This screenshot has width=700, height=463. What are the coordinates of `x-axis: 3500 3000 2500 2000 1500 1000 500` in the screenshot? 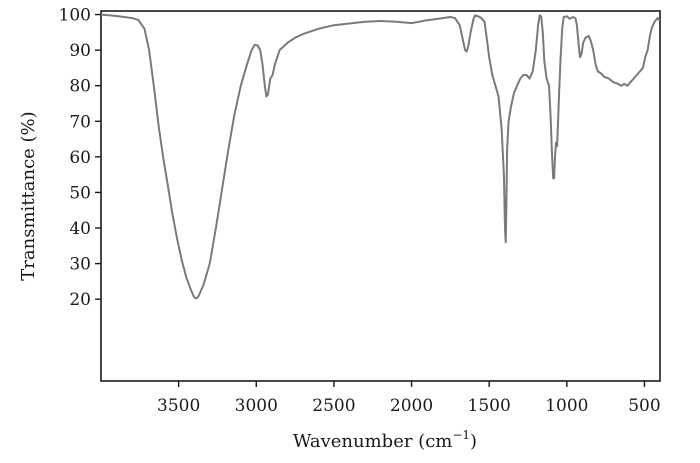 It's located at (409, 398).